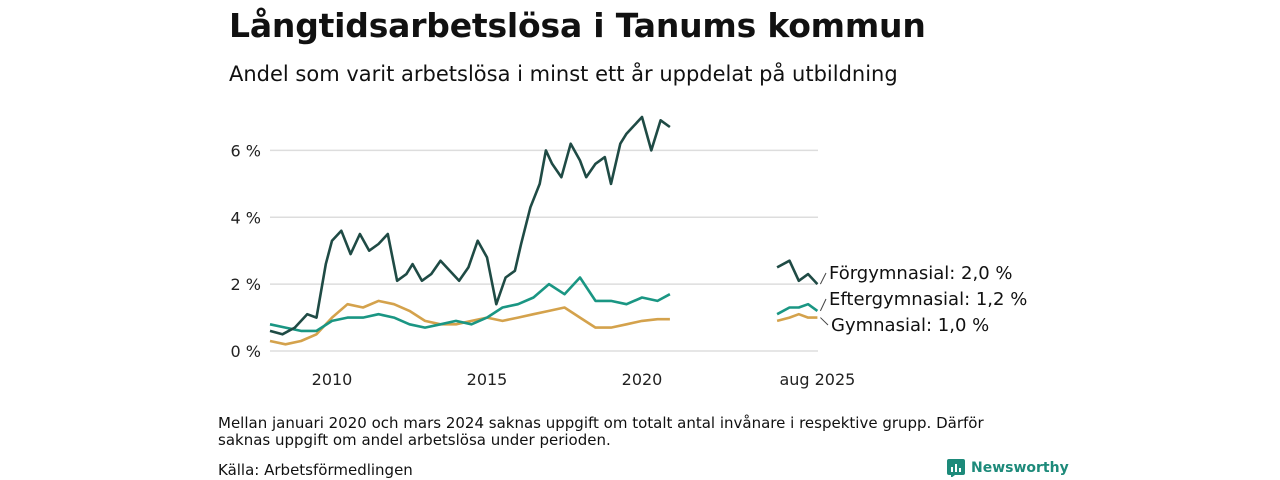  Describe the element at coordinates (797, 317) in the screenshot. I see `series-line-gymnasial-recent` at that location.